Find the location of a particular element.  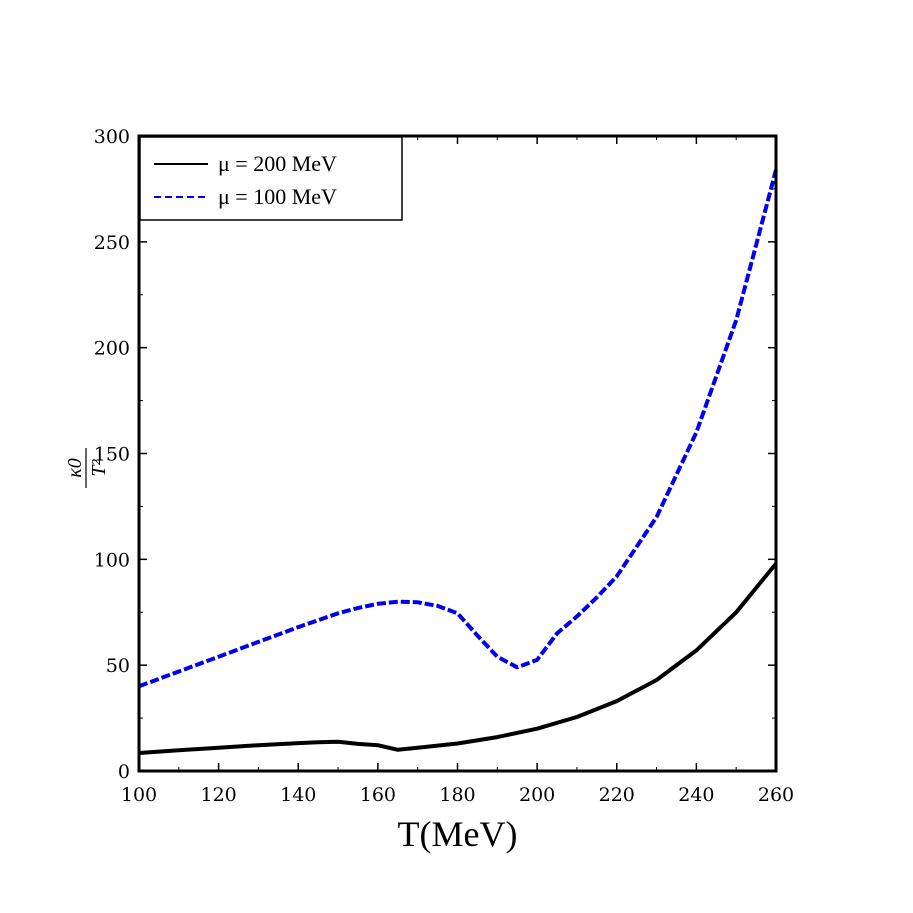

y-tick-label: 100 is located at coordinates (112, 560).